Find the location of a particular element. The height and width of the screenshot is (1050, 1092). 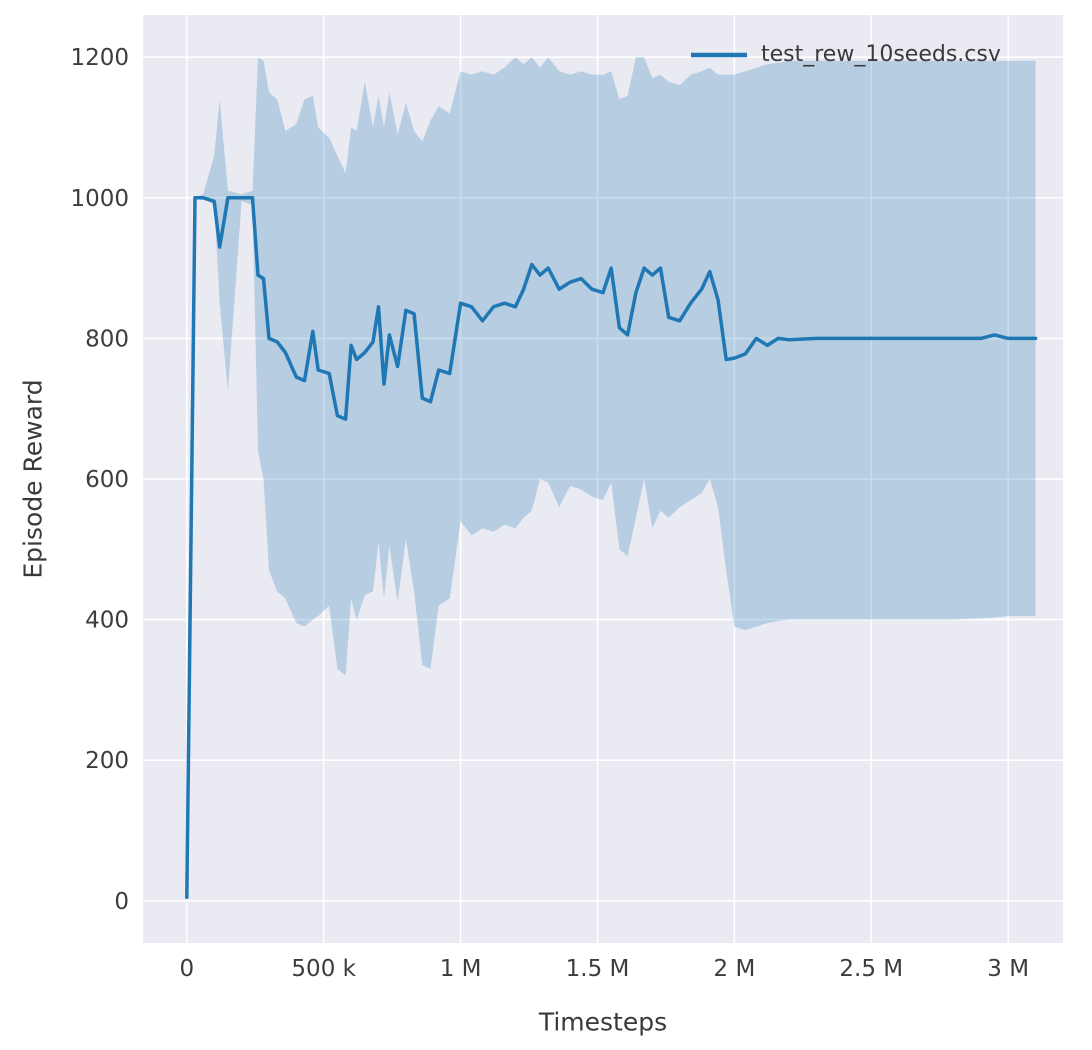

y-tick-label: 600 is located at coordinates (107, 480).